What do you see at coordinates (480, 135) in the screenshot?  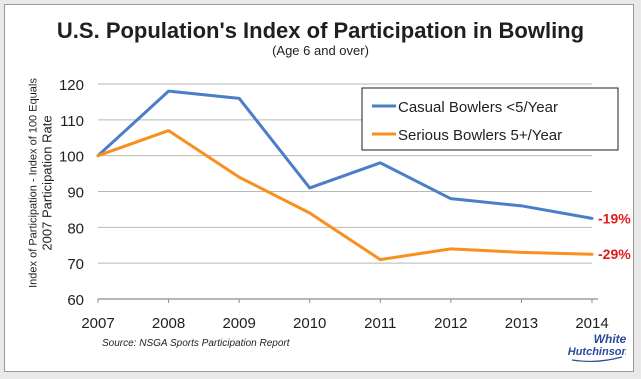 I see `legend-label-2: Serious Bowlers 5+/Year` at bounding box center [480, 135].